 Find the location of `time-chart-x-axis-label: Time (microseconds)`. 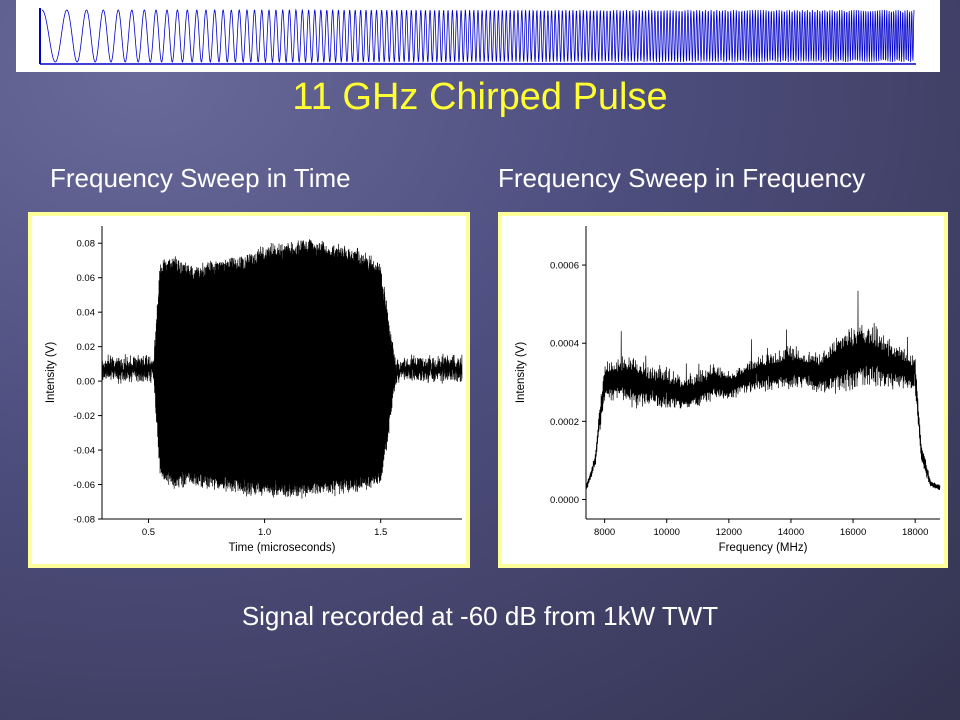

time-chart-x-axis-label: Time (microseconds) is located at coordinates (282, 548).